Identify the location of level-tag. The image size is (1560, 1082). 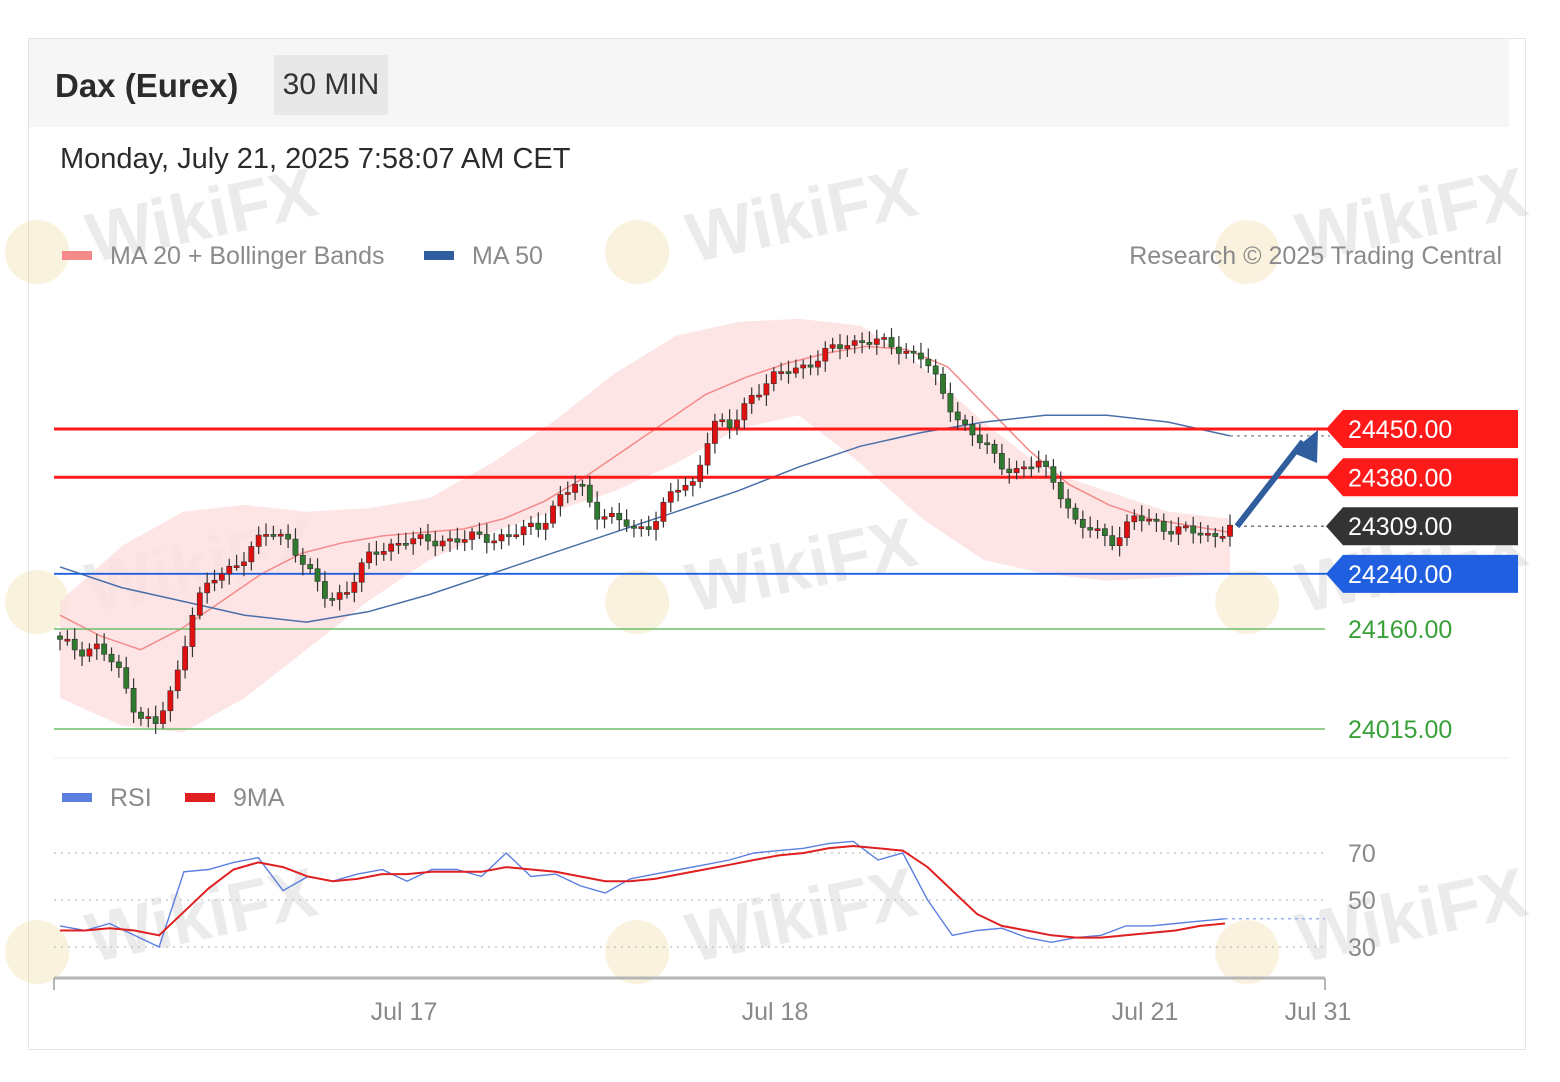
(1422, 526).